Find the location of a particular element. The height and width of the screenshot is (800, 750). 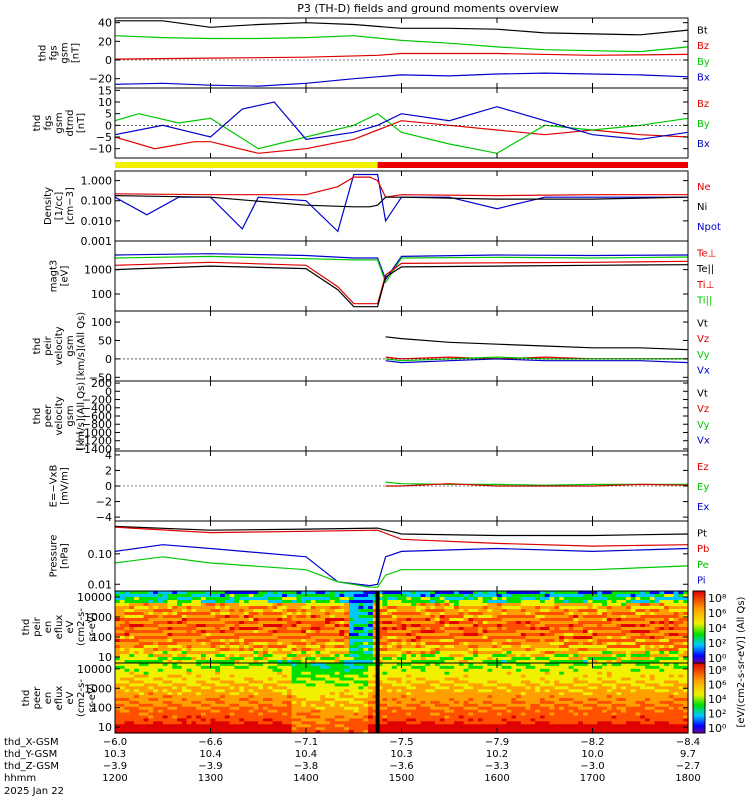

panel-frame is located at coordinates (401, 276).